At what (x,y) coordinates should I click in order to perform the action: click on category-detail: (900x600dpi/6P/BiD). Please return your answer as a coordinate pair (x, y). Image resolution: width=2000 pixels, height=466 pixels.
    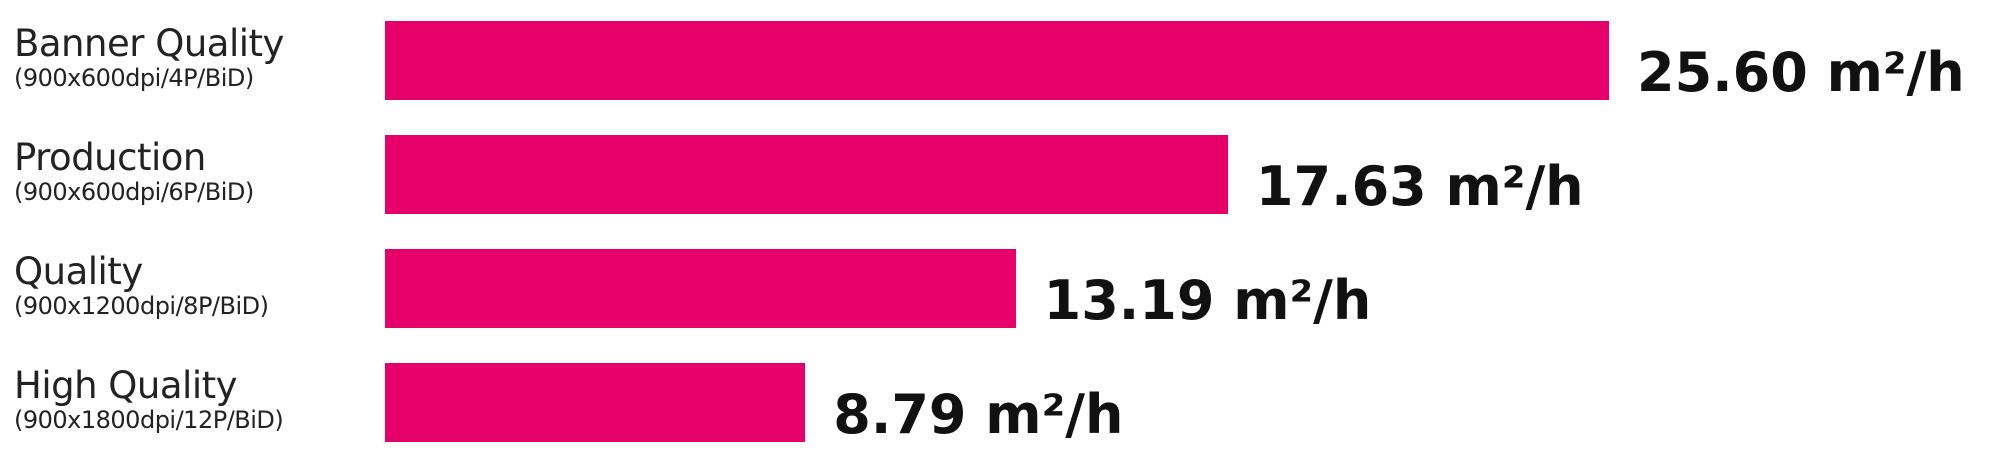
    Looking at the image, I should click on (134, 192).